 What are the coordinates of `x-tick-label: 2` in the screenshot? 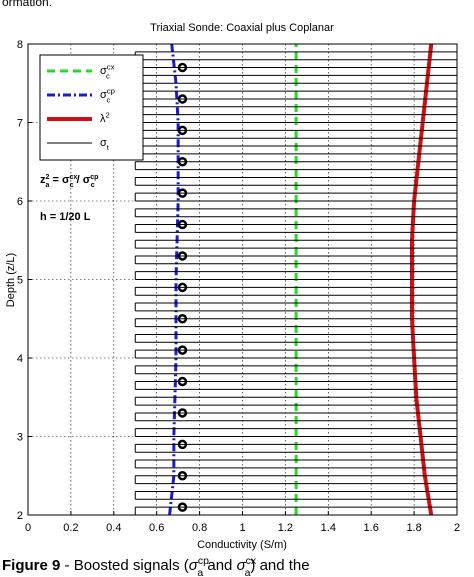 It's located at (457, 528).